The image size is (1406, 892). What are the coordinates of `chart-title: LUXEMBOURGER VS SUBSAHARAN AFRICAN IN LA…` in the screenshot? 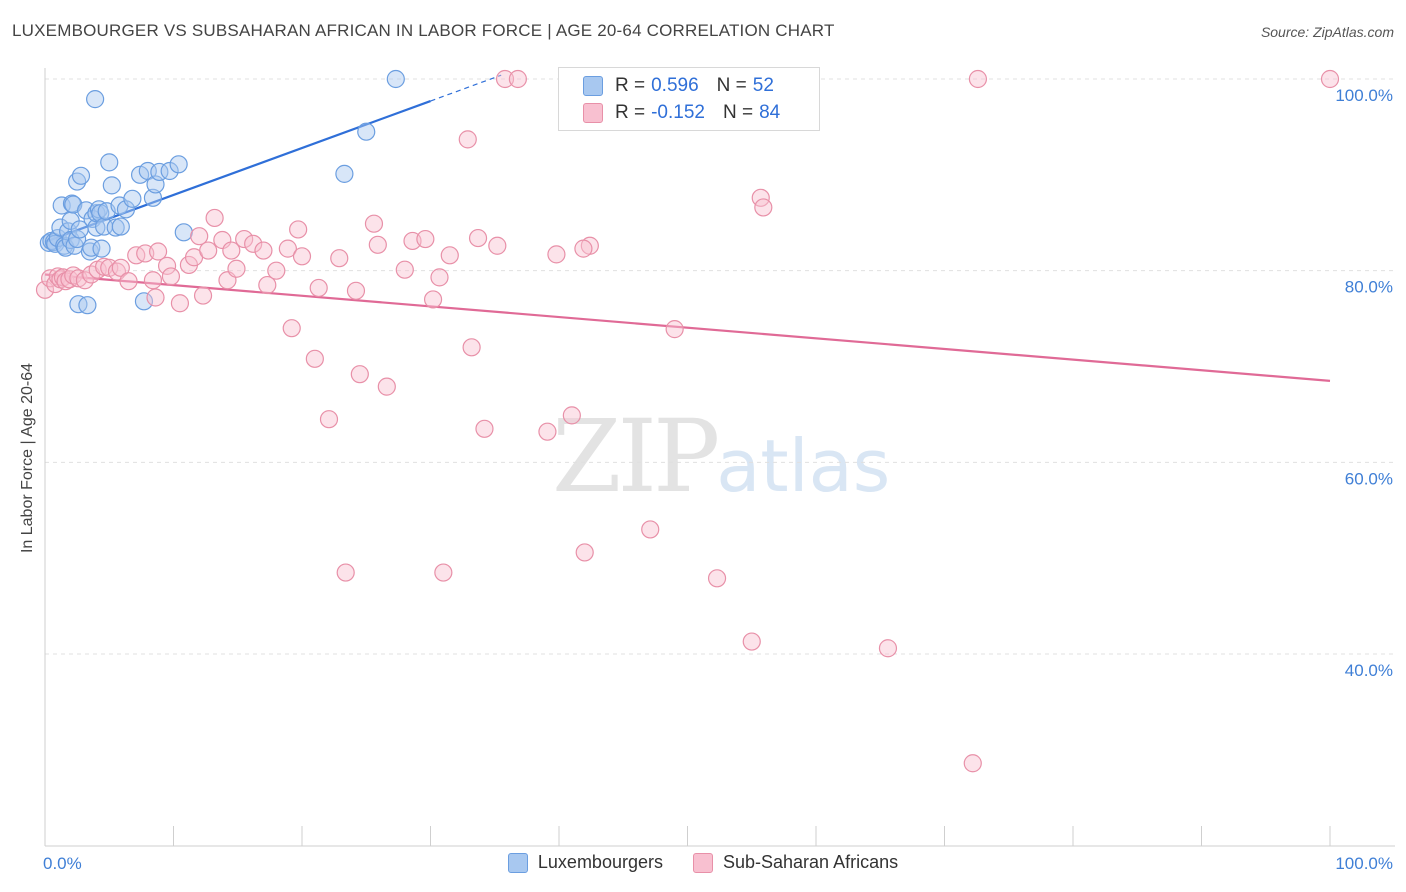 It's located at (423, 30).